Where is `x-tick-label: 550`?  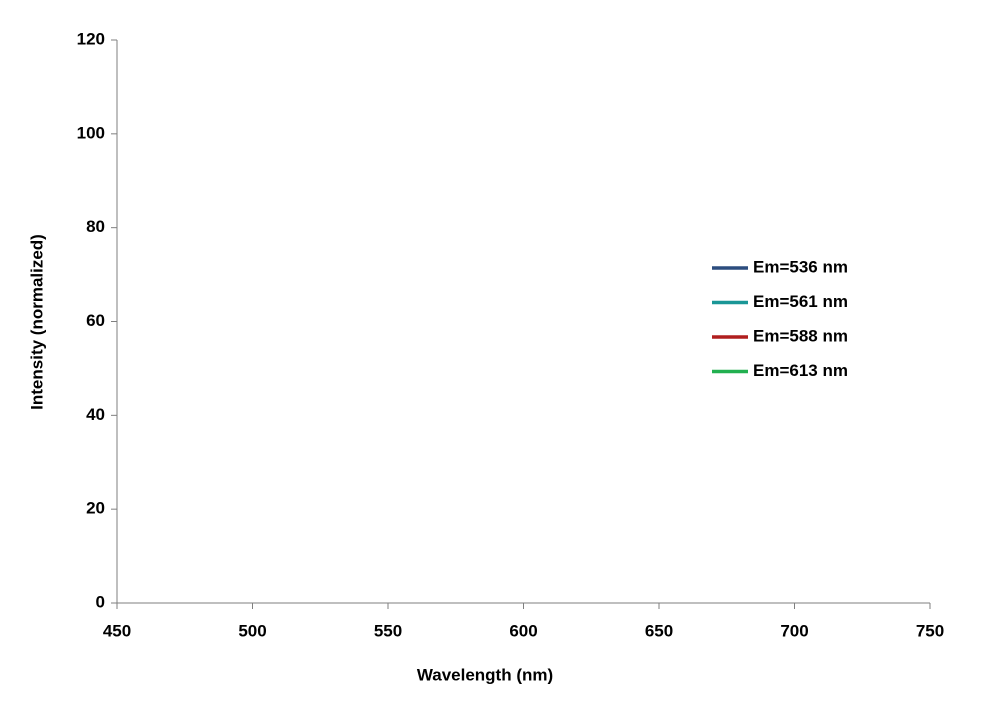 x-tick-label: 550 is located at coordinates (388, 630).